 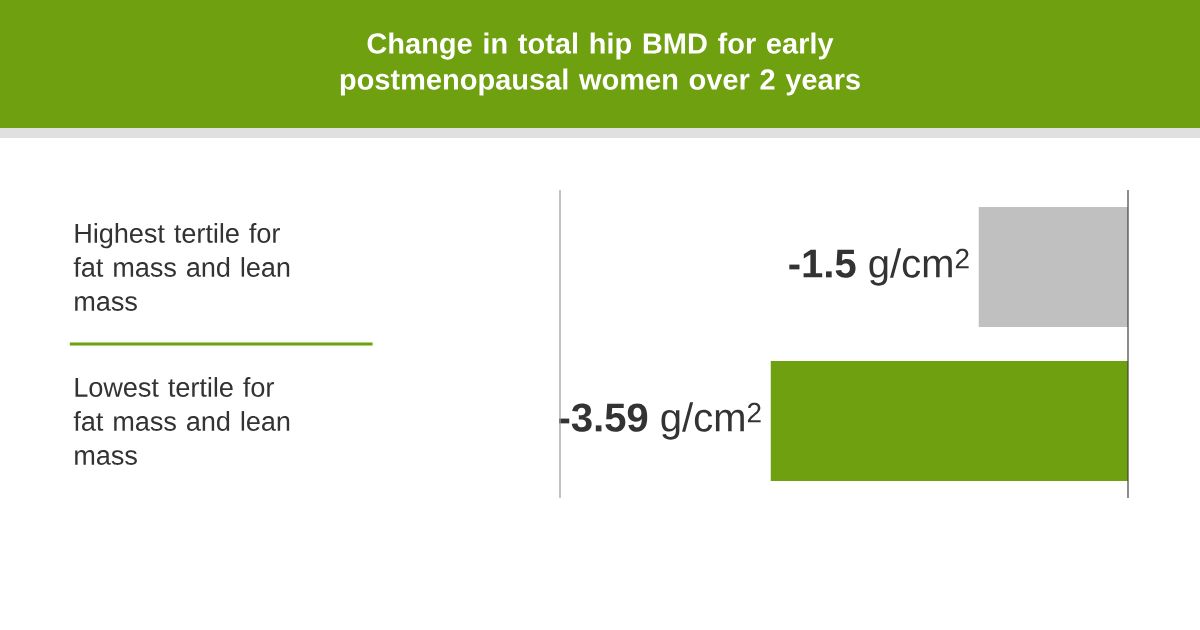 What do you see at coordinates (181, 267) in the screenshot?
I see `y-tick-label: Highest tertile for fat mass and lean mass` at bounding box center [181, 267].